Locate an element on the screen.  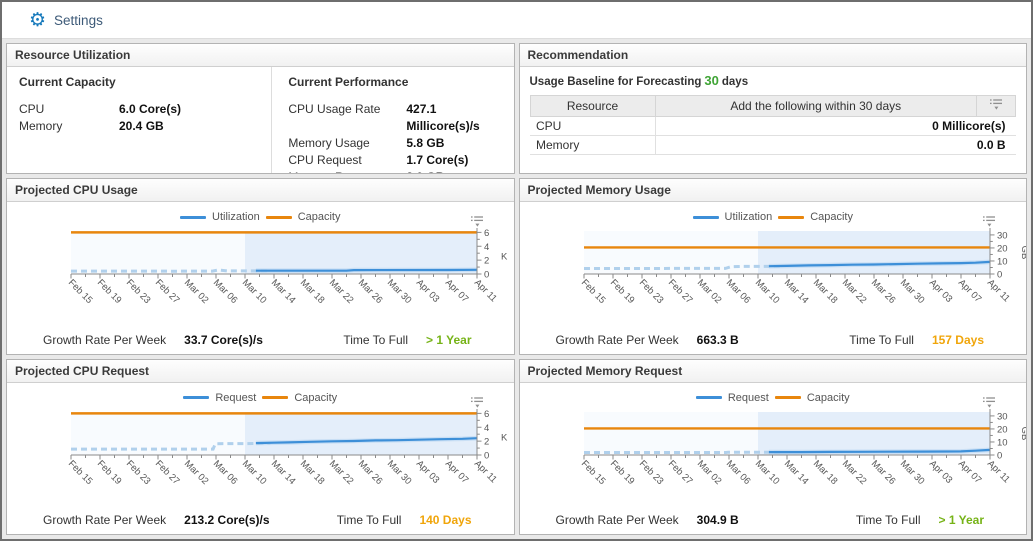
baseline-days-value: 30 is located at coordinates (711, 80).